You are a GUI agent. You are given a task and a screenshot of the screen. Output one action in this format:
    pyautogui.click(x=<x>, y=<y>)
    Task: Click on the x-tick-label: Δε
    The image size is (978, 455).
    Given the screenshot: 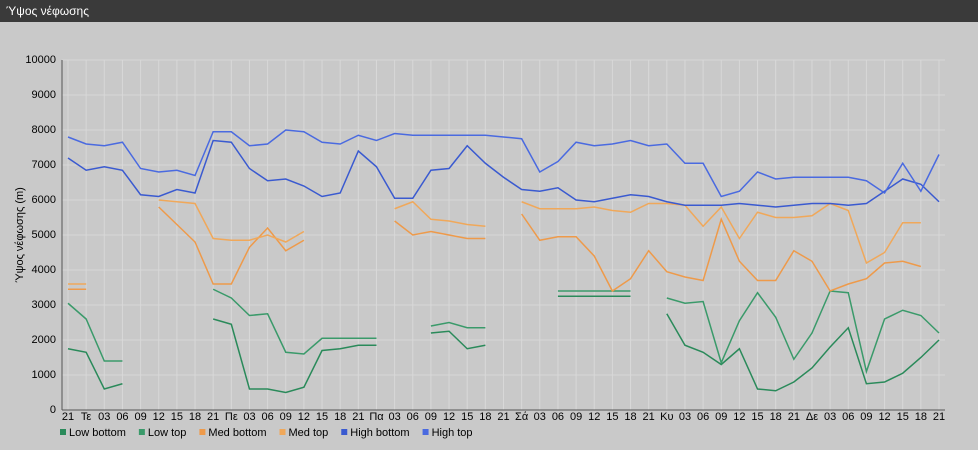 What is the action you would take?
    pyautogui.click(x=812, y=417)
    